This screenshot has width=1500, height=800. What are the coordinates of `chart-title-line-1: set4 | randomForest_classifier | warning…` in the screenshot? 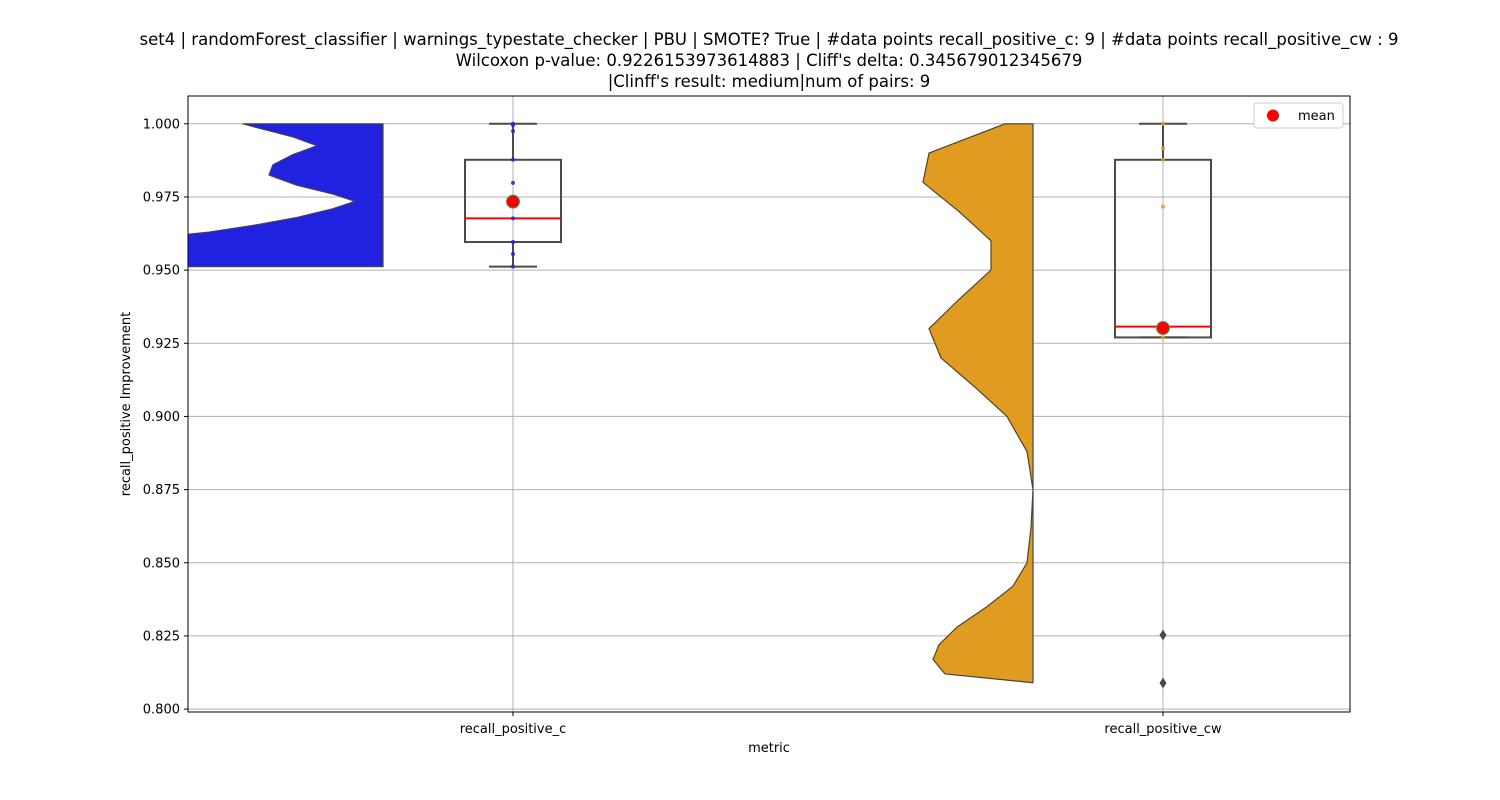 It's located at (769, 39).